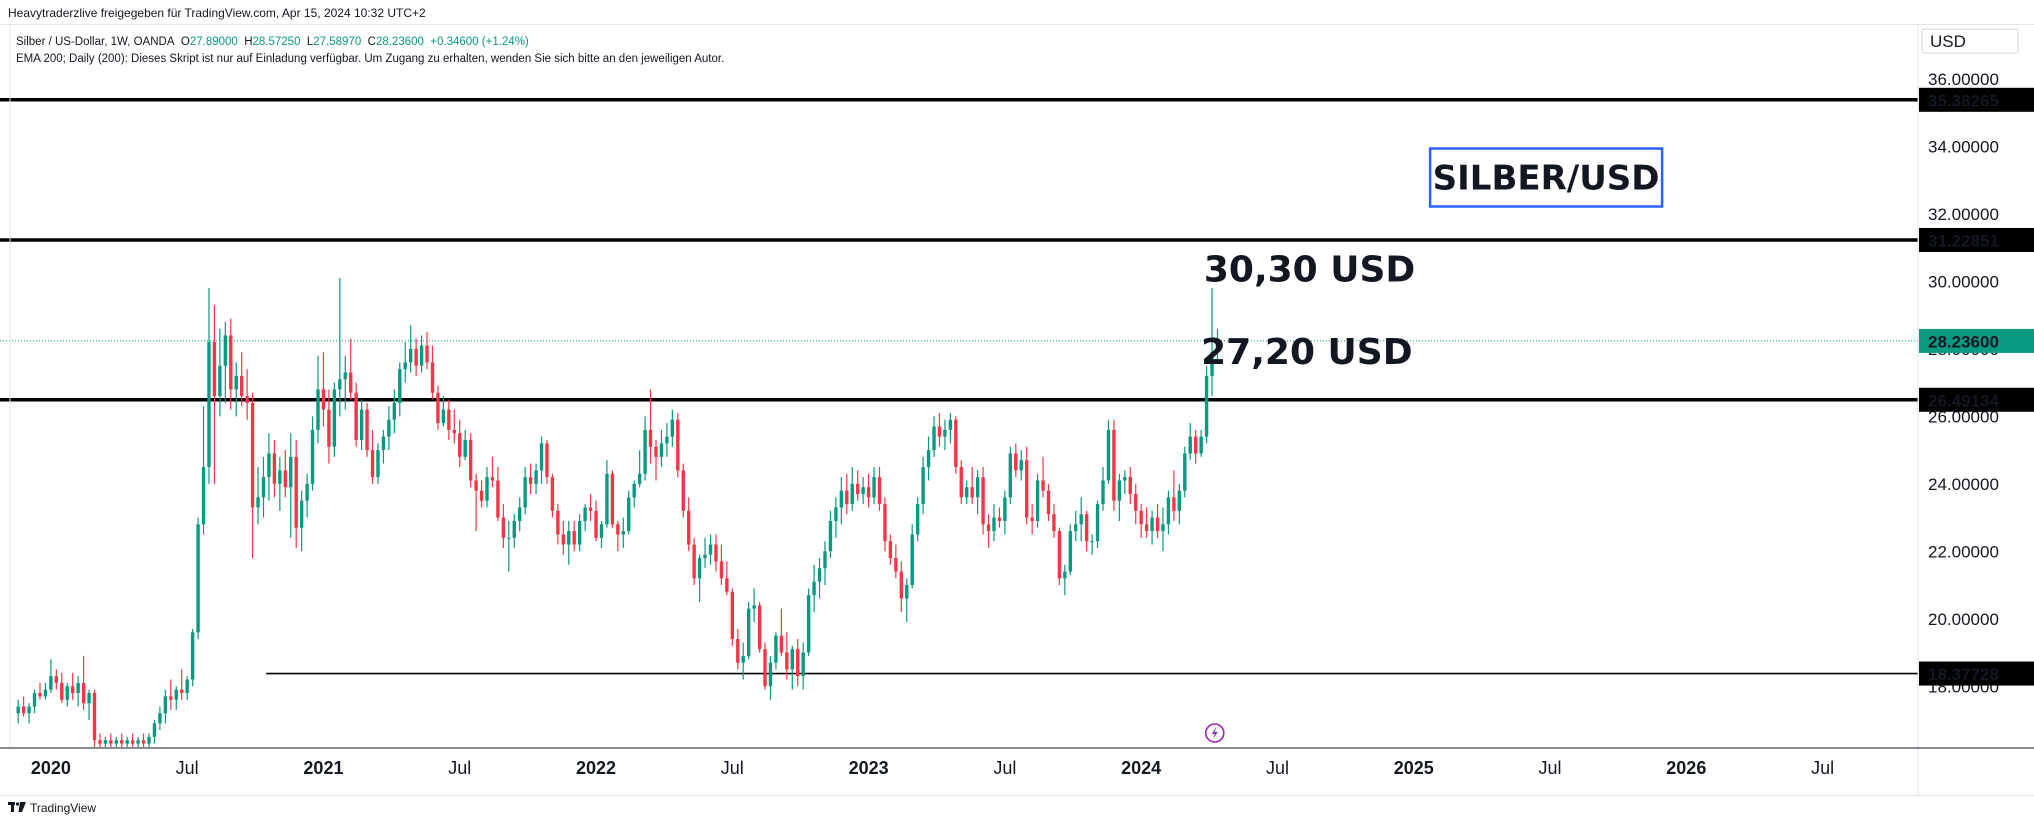 This screenshot has height=825, width=2034. I want to click on lightning-icon, so click(1214, 733).